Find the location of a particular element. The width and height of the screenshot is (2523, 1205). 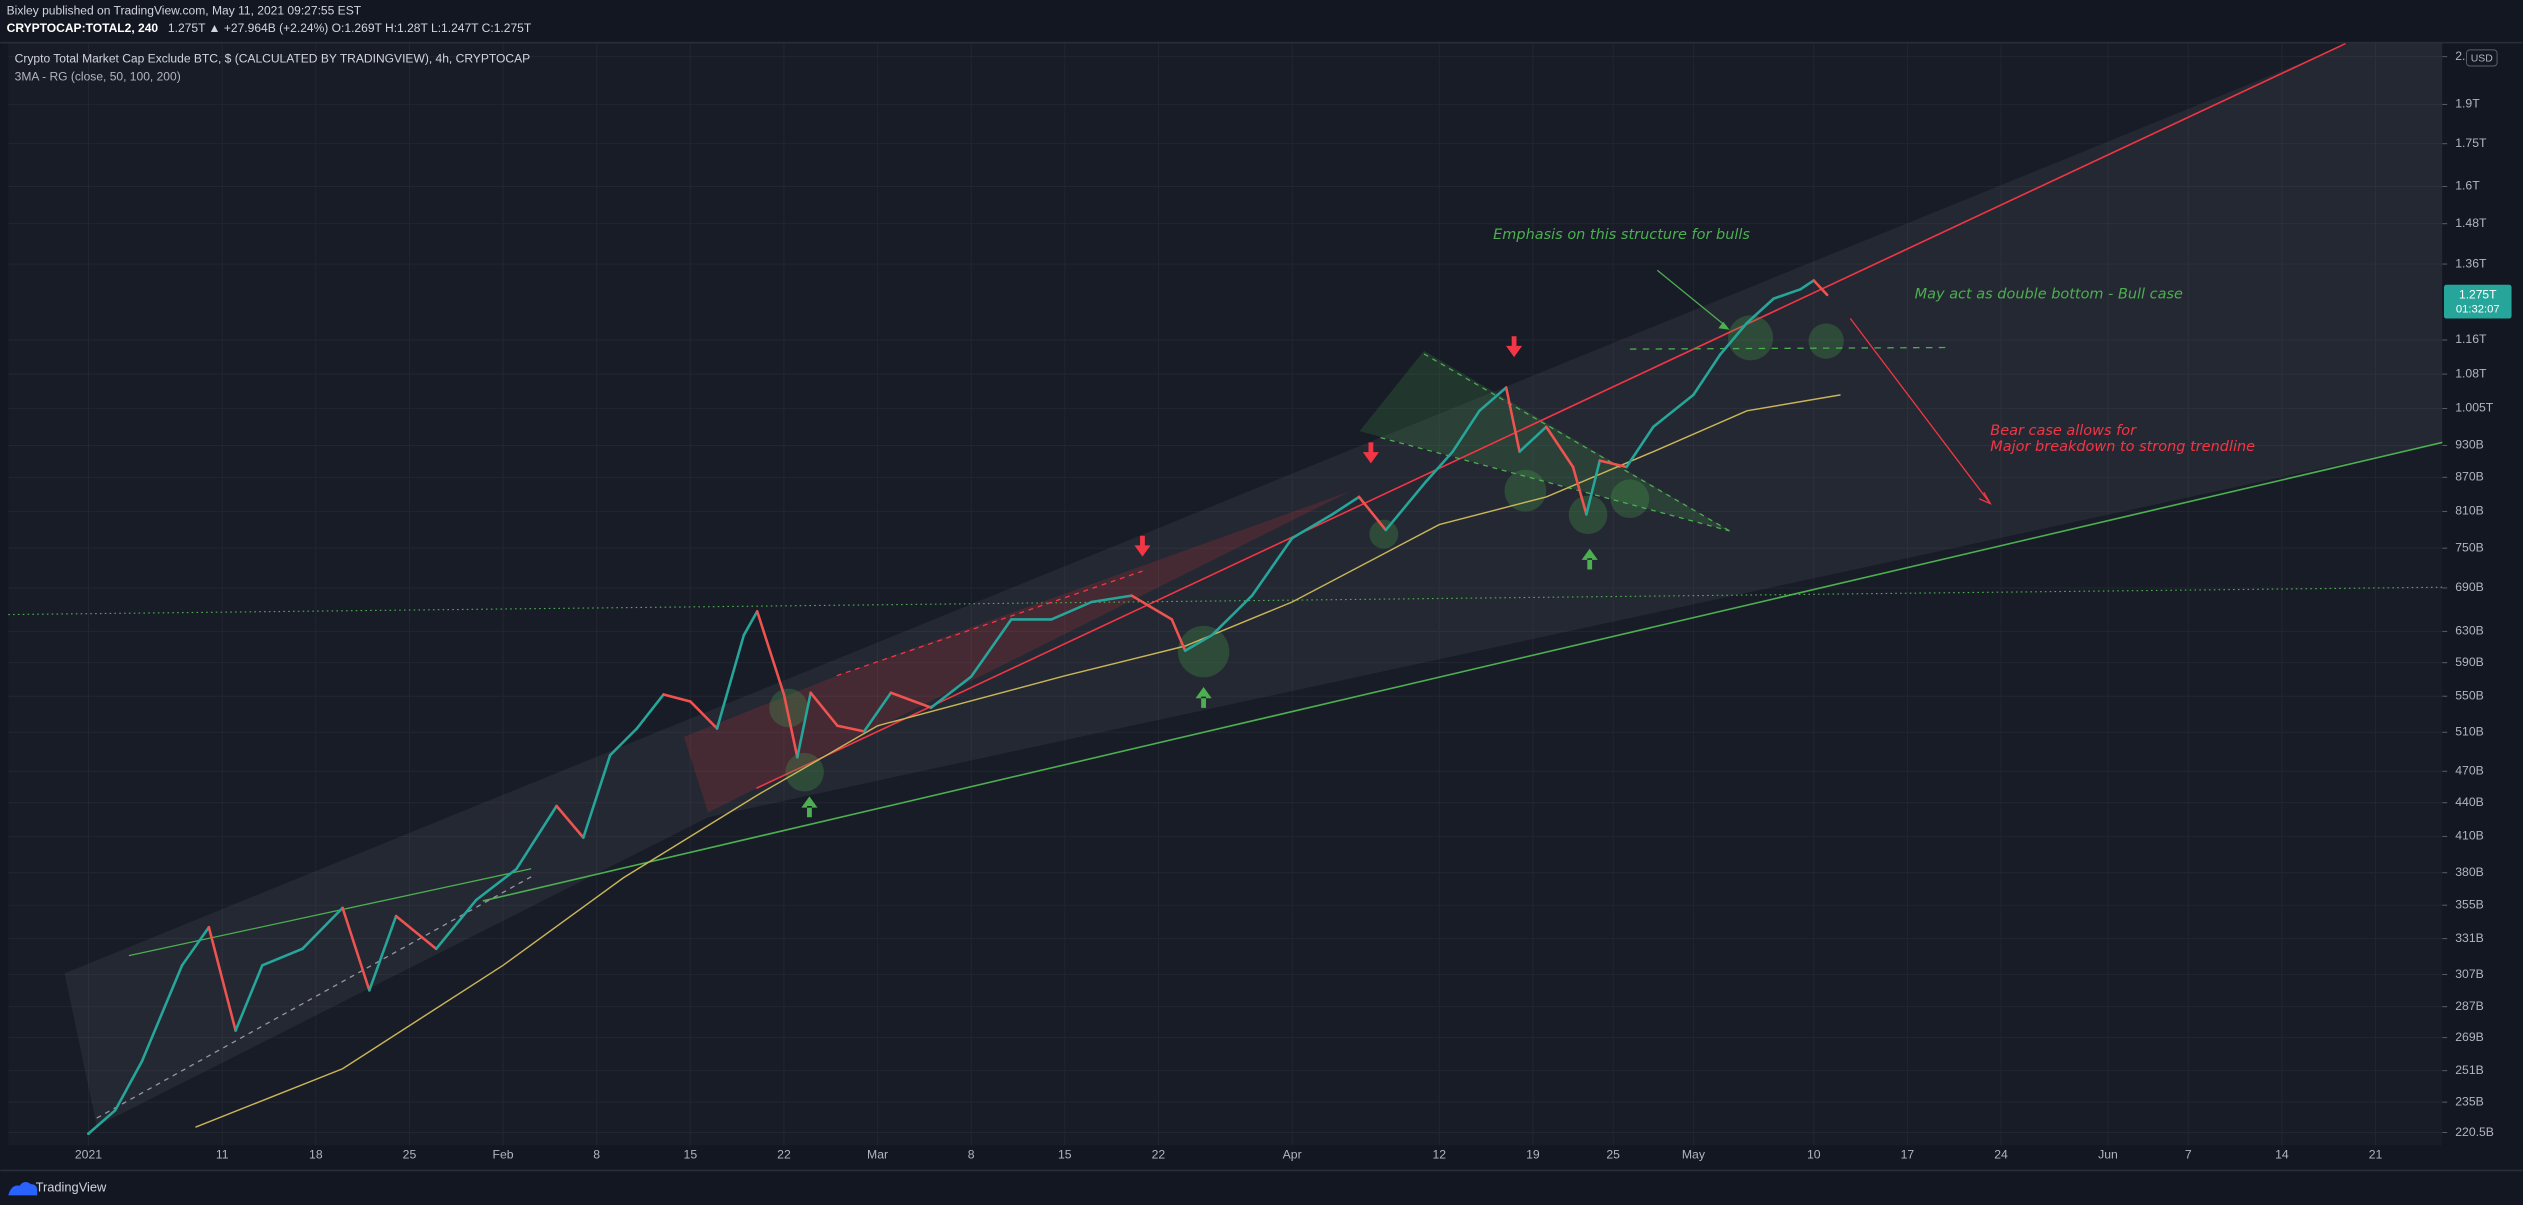

time-axis is located at coordinates (1261, 1157).